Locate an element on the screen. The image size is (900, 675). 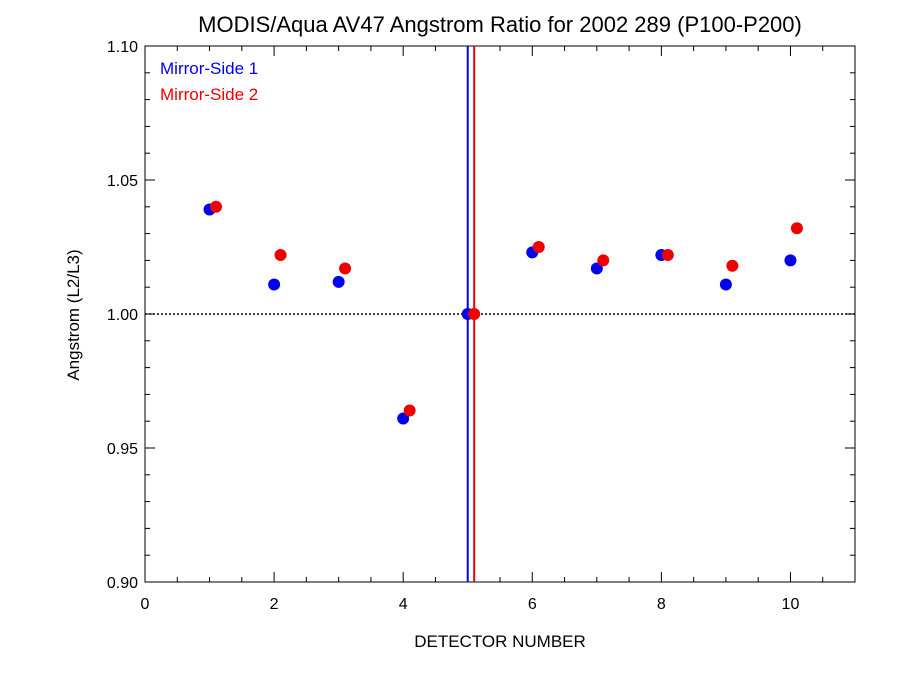
x-tick-label: 2 is located at coordinates (274, 604).